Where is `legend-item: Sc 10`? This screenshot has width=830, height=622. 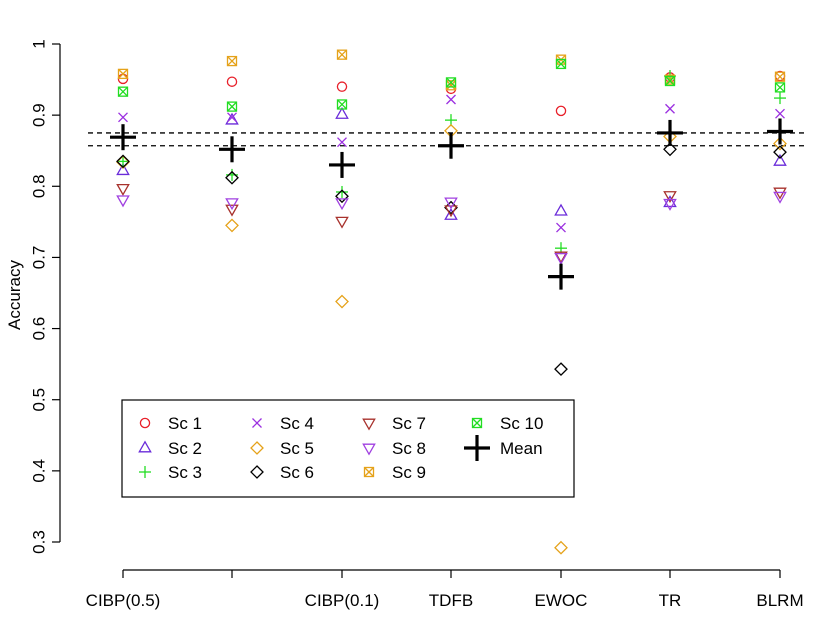
legend-item: Sc 10 is located at coordinates (507, 423).